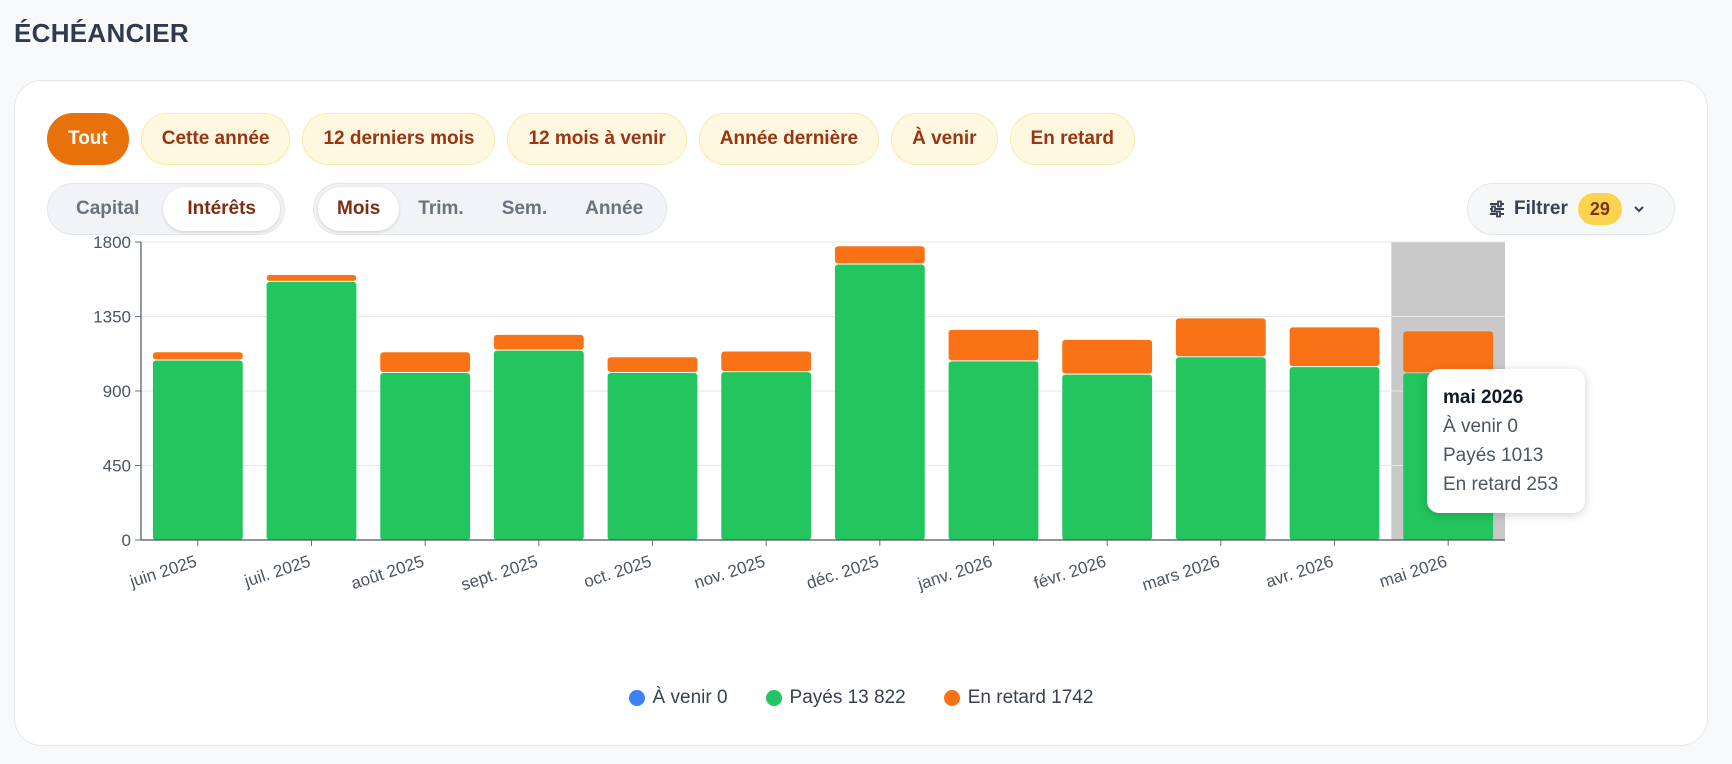 This screenshot has height=764, width=1732. I want to click on y-tick-label: 1800, so click(112, 242).